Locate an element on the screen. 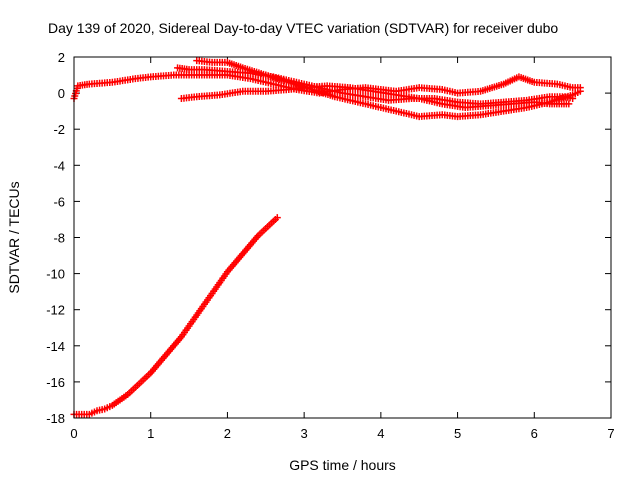 The image size is (640, 480). x-tick-label: 0 is located at coordinates (73, 433).